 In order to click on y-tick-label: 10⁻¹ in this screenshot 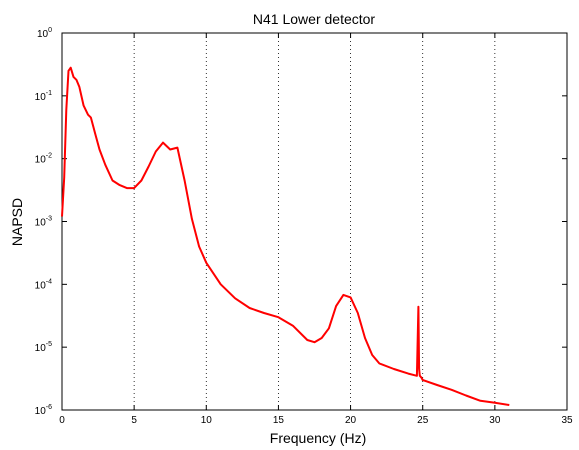, I will do `click(43, 96)`.